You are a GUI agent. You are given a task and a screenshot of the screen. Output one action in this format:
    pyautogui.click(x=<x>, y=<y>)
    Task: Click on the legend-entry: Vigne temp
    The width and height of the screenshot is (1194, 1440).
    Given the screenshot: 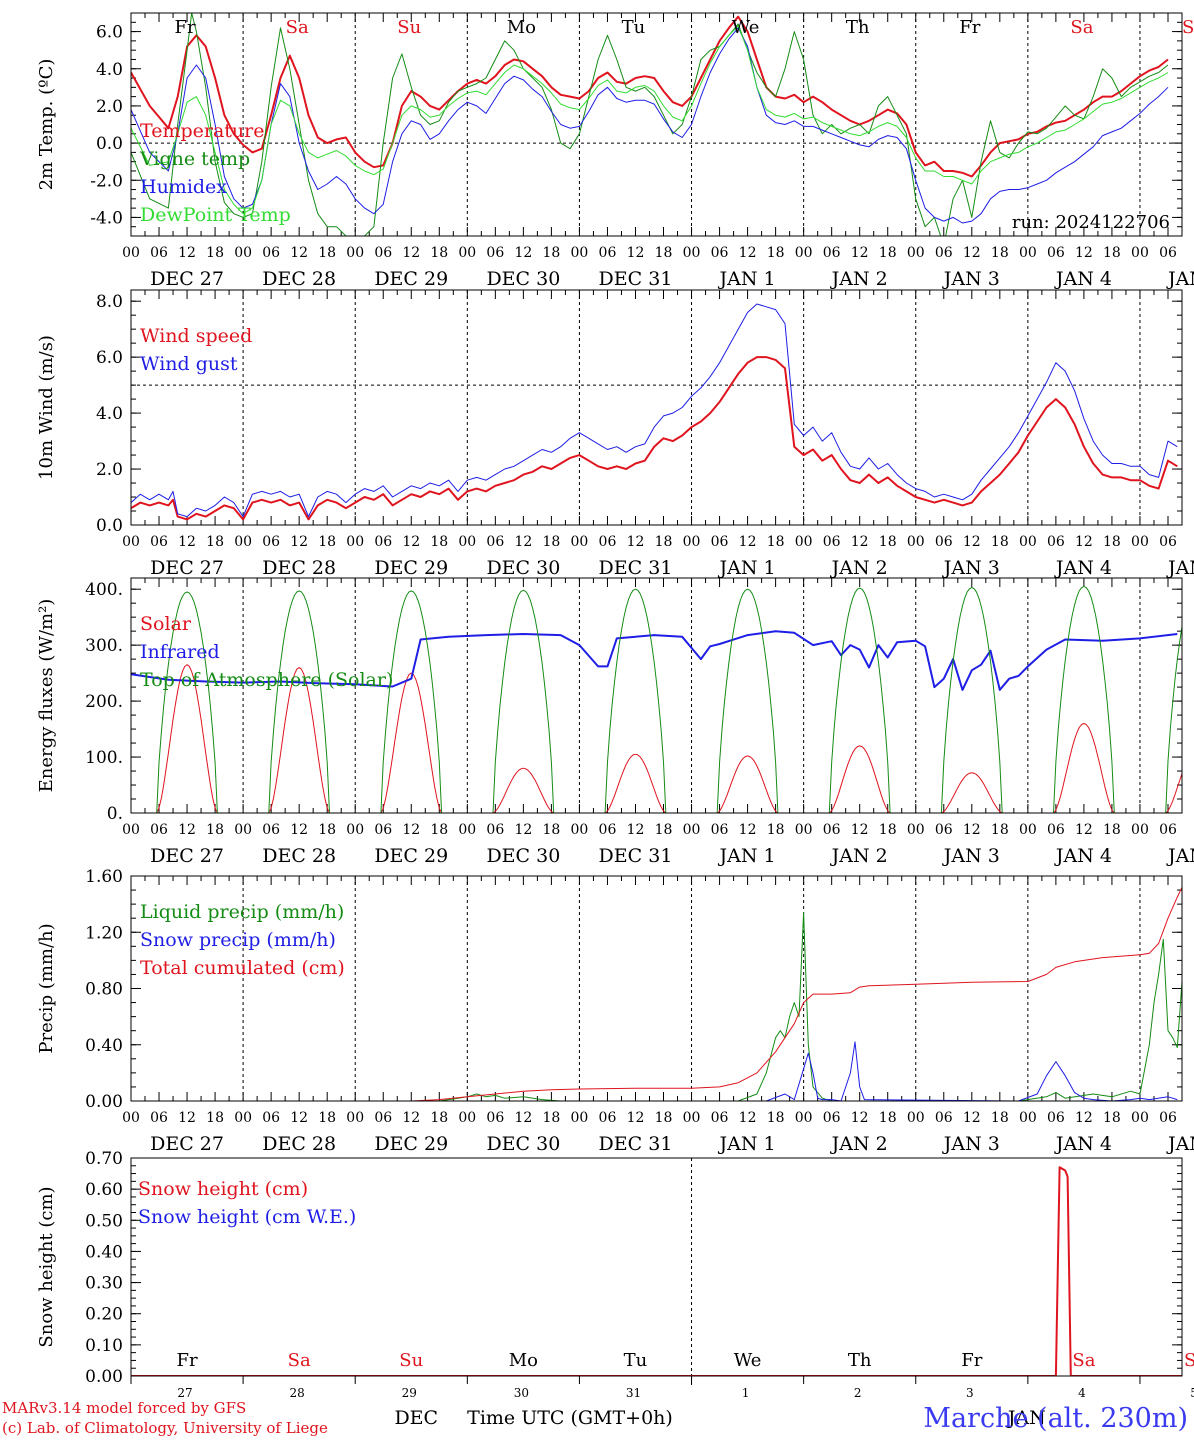 What is the action you would take?
    pyautogui.click(x=194, y=159)
    